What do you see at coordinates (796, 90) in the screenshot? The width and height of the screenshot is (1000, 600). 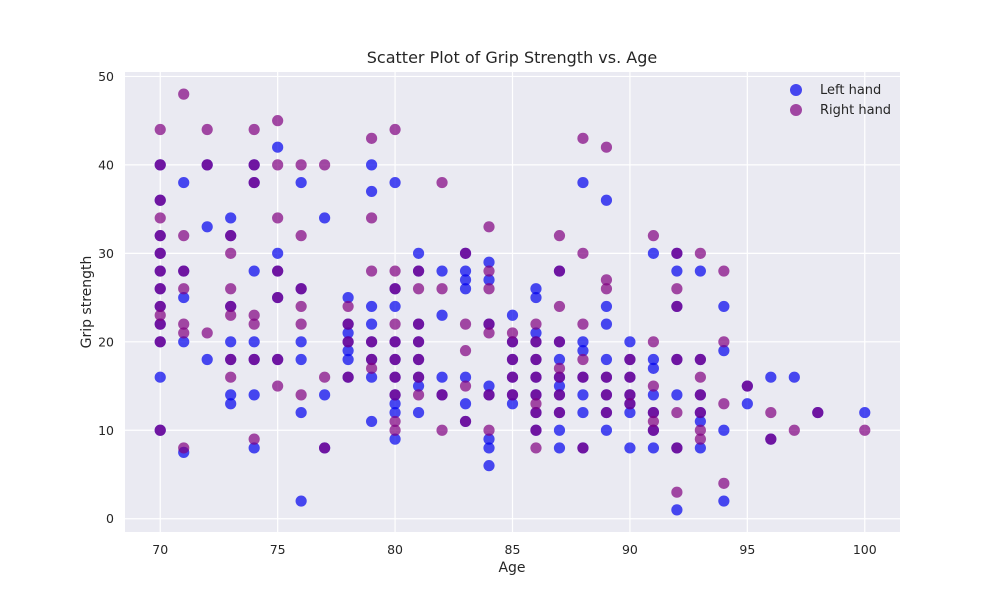 I see `legend-marker-left-hand` at bounding box center [796, 90].